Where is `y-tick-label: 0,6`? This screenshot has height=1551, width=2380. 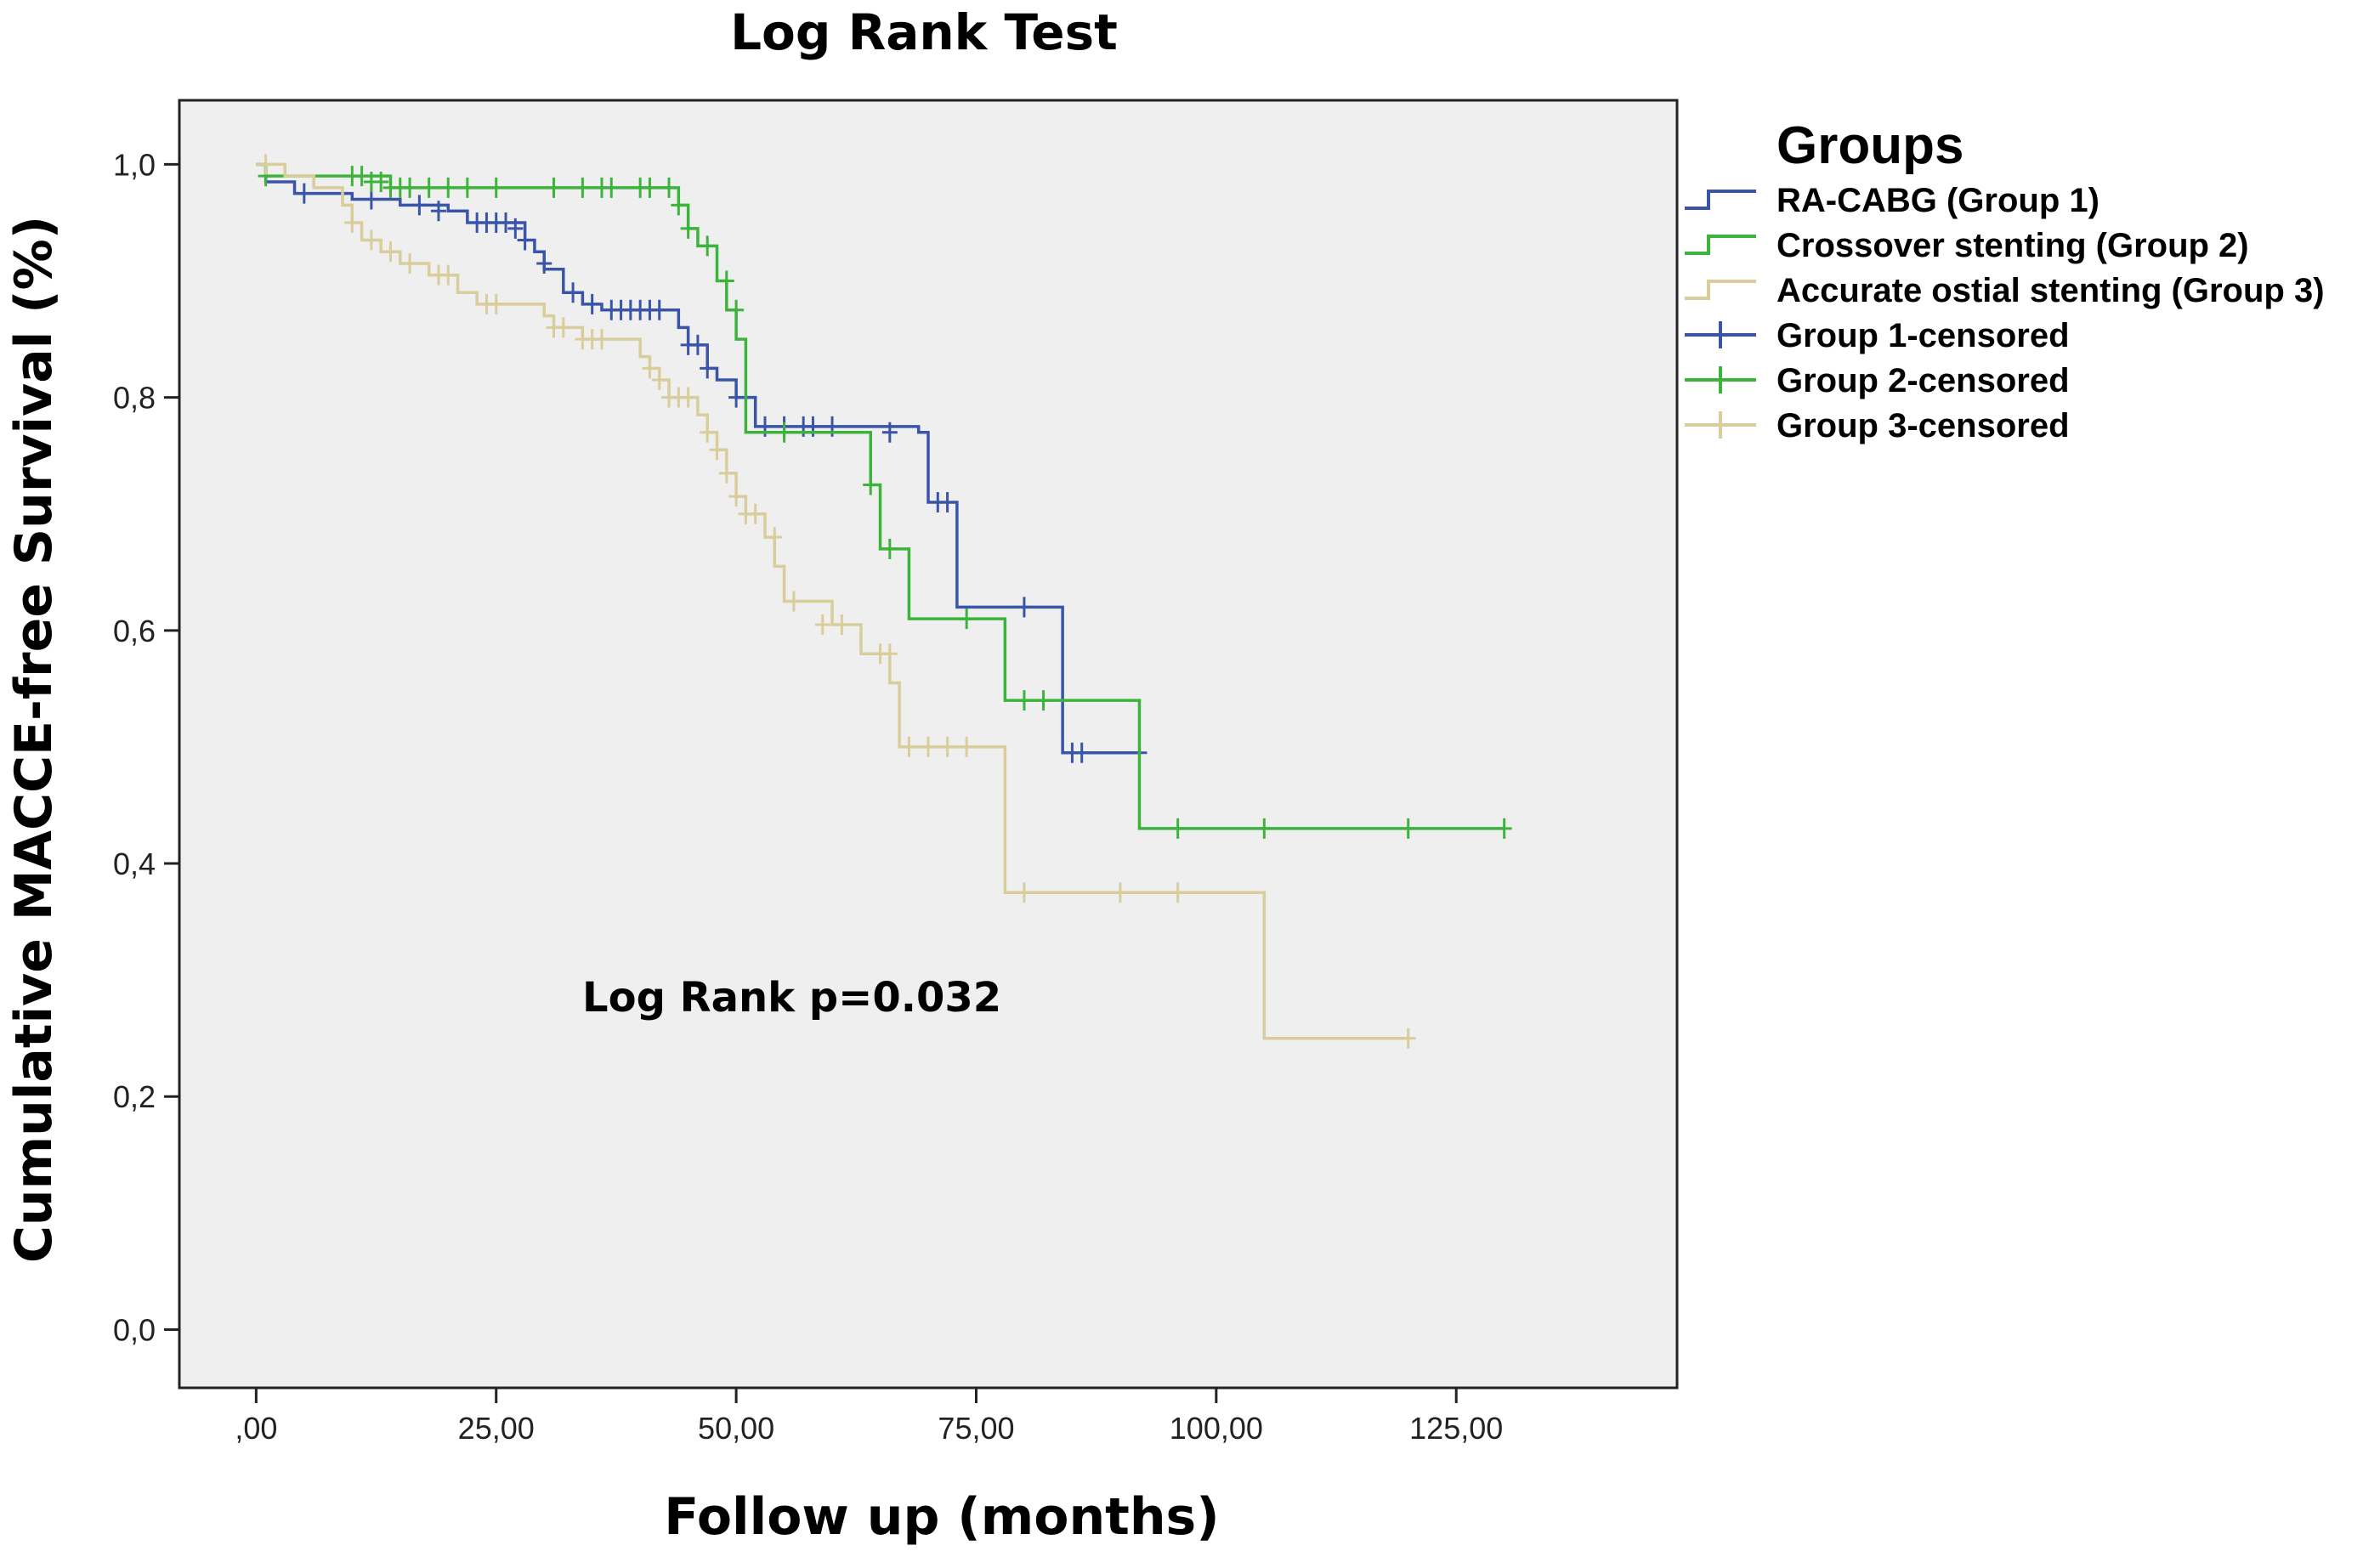 y-tick-label: 0,6 is located at coordinates (134, 631).